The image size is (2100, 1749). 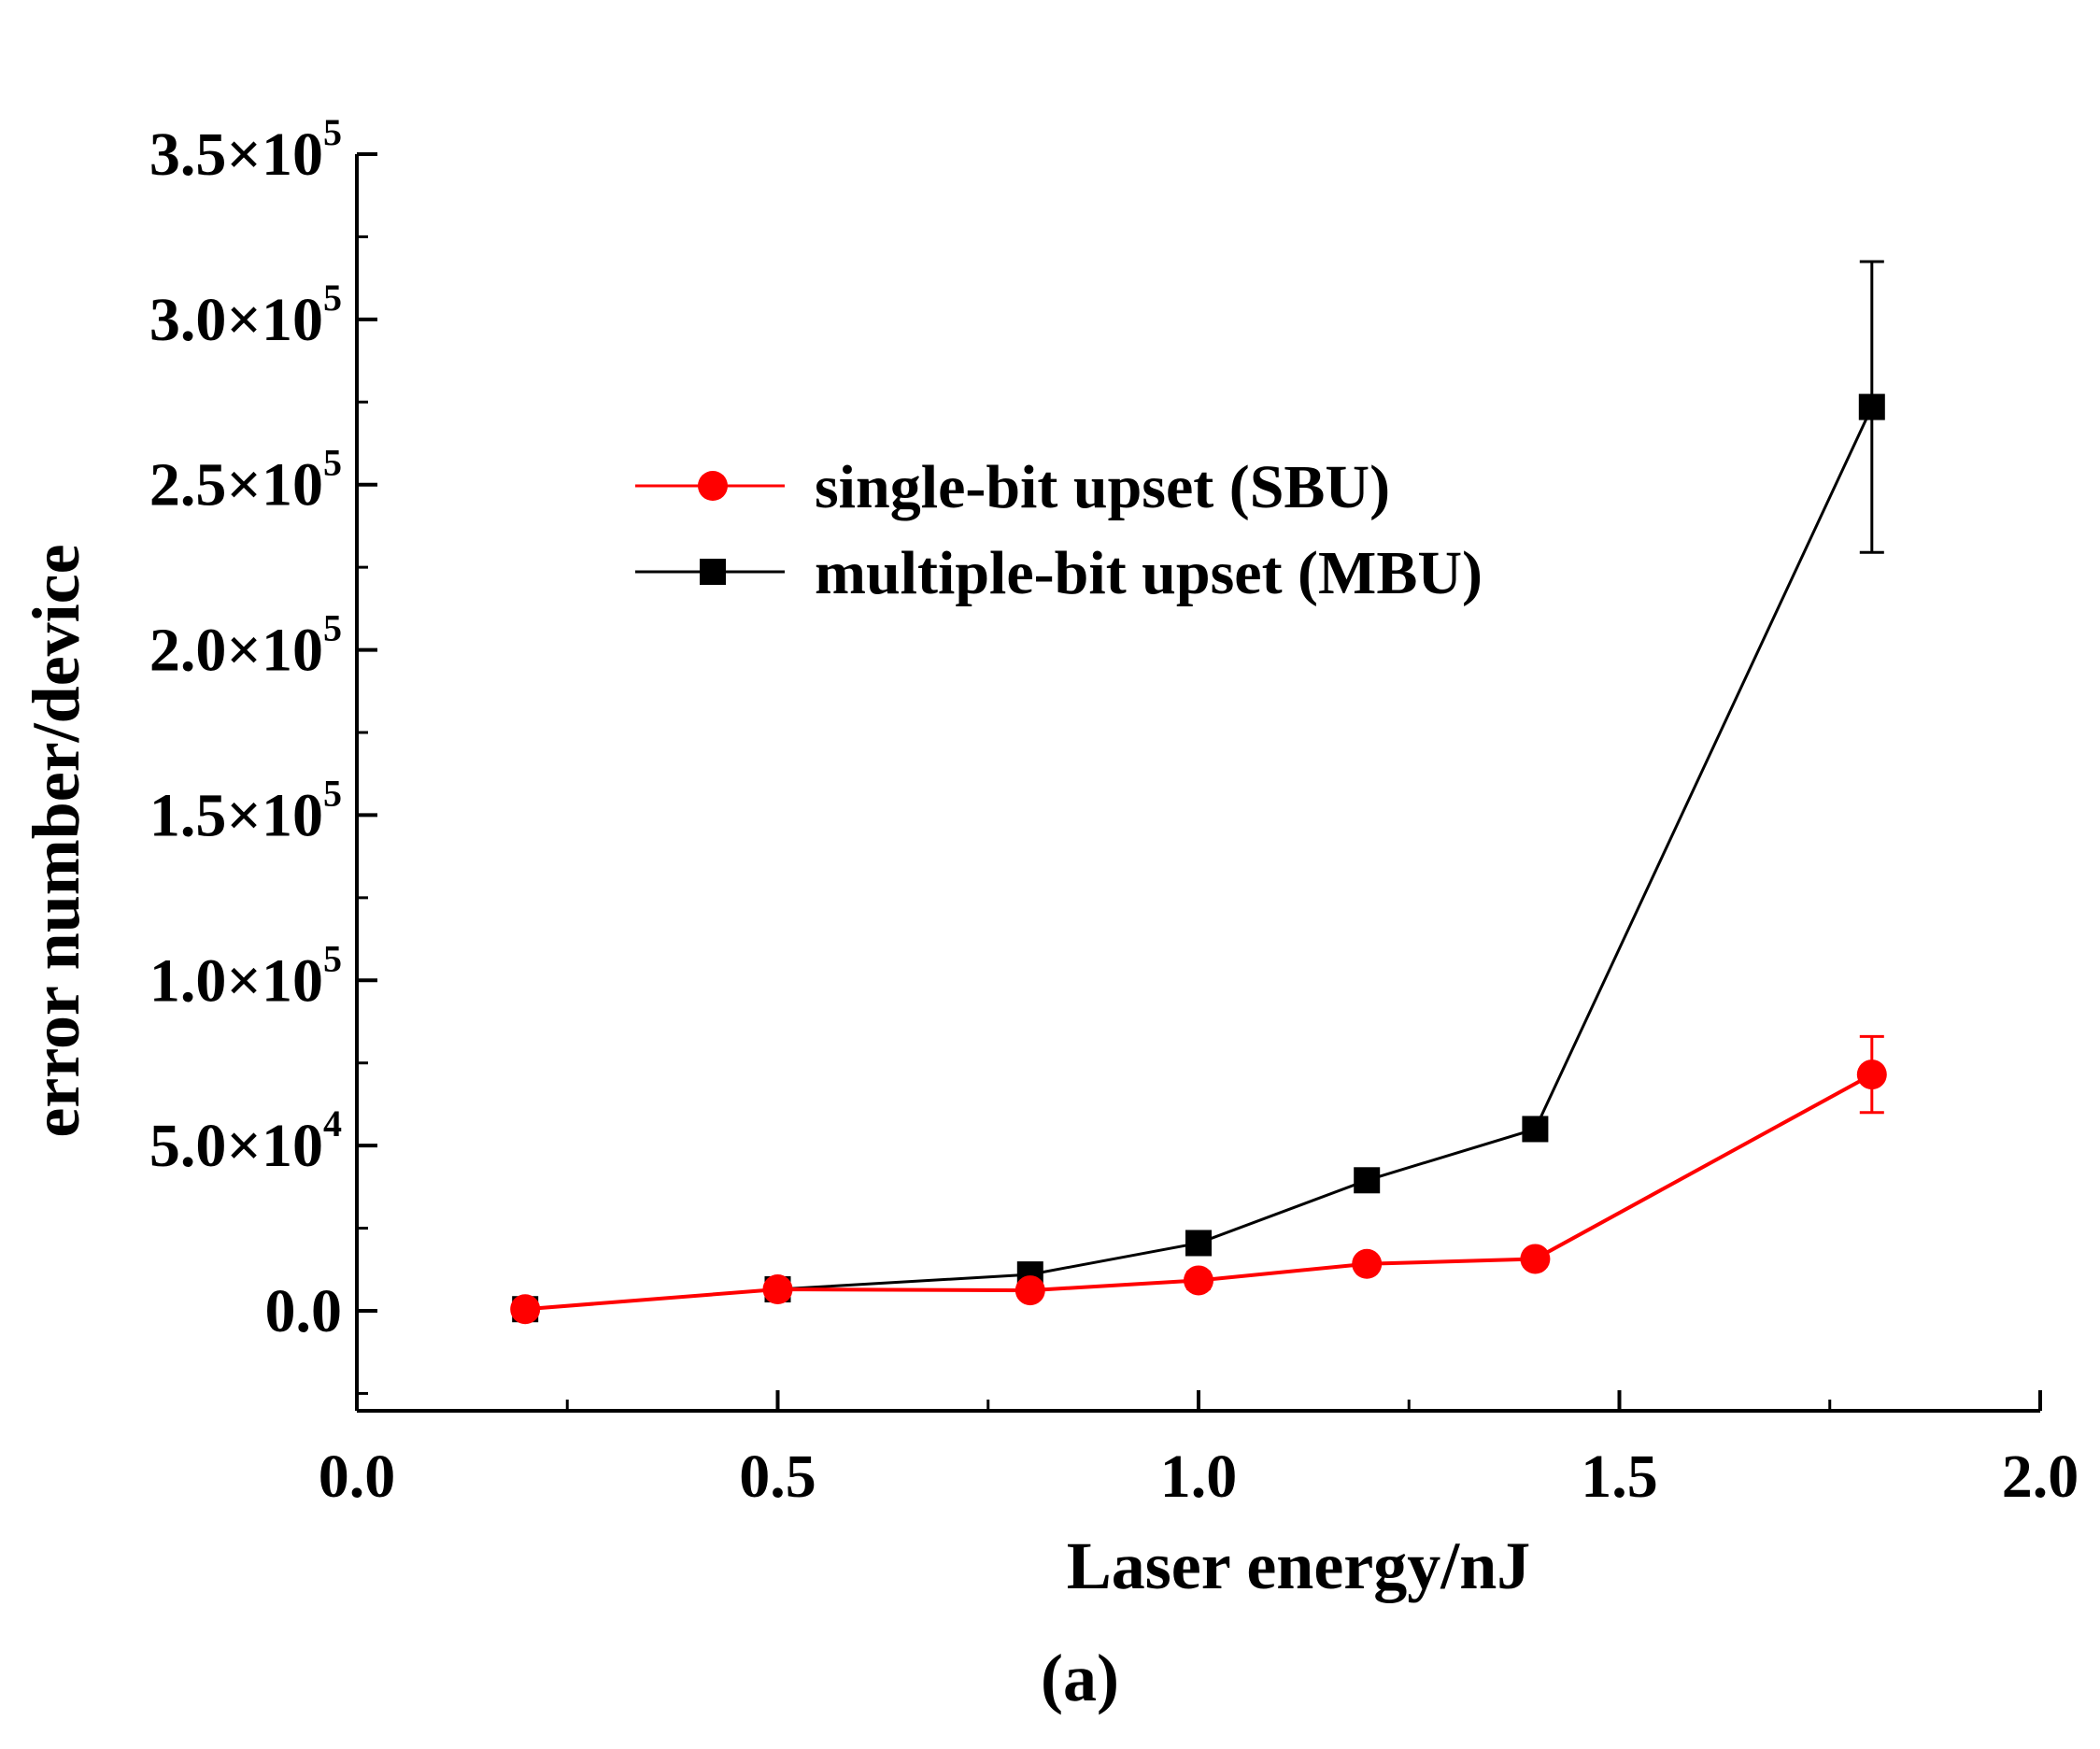 I want to click on series-sbu, so click(x=1199, y=1179).